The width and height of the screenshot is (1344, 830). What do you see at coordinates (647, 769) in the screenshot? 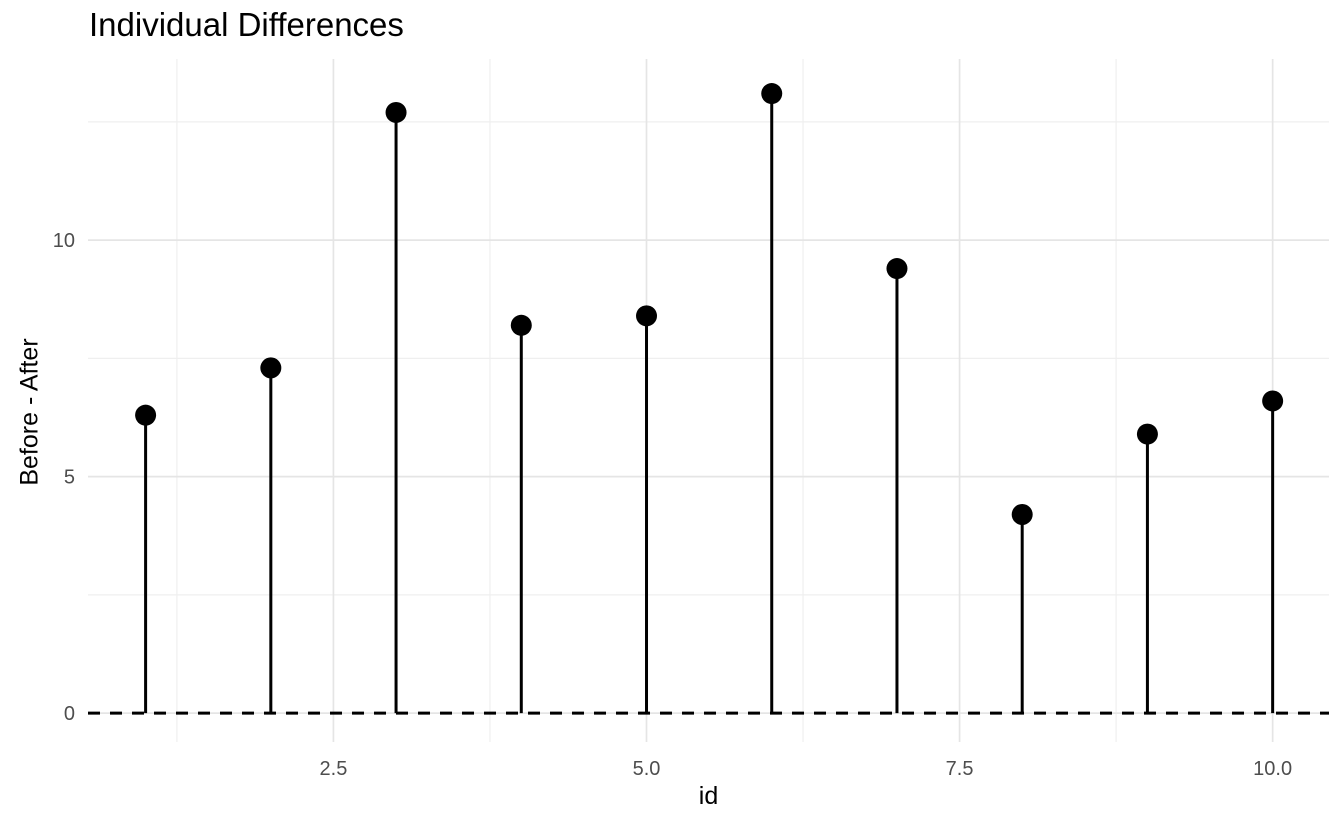
I see `x-tick-label: 5.0` at bounding box center [647, 769].